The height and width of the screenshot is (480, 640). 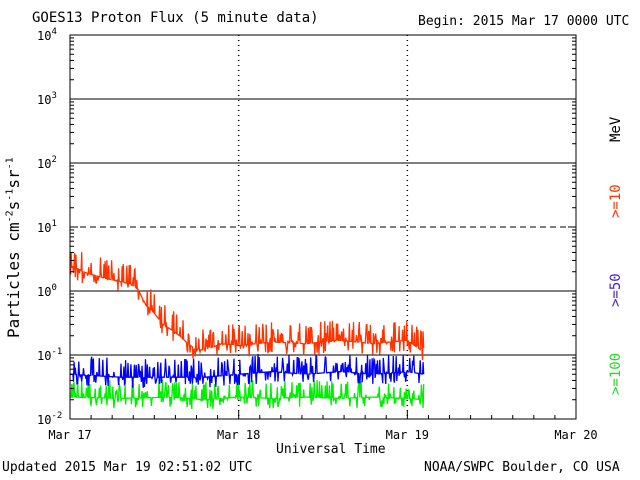 What do you see at coordinates (49, 355) in the screenshot?
I see `y-tick-label: 10⁻¹` at bounding box center [49, 355].